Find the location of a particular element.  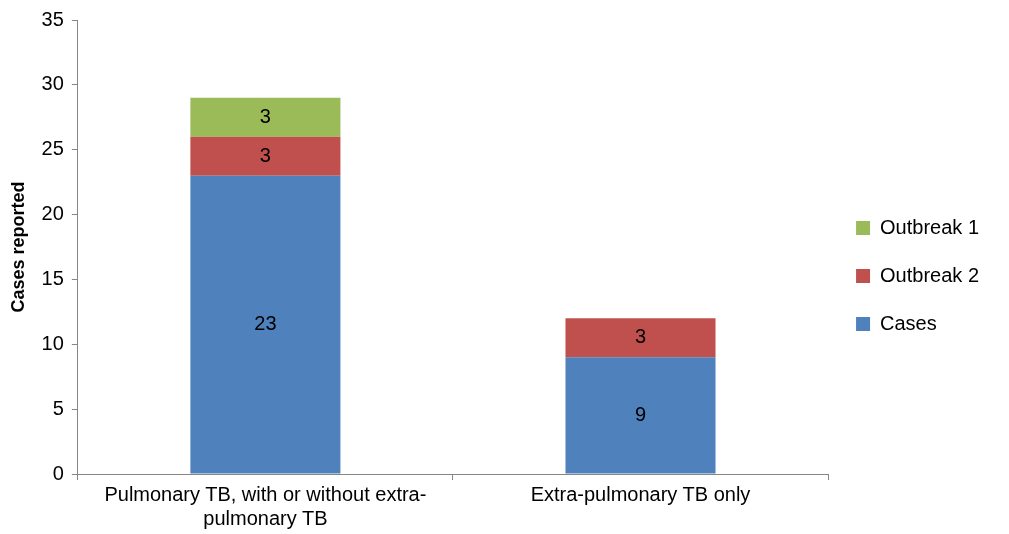

data-label: 9 is located at coordinates (640, 413).